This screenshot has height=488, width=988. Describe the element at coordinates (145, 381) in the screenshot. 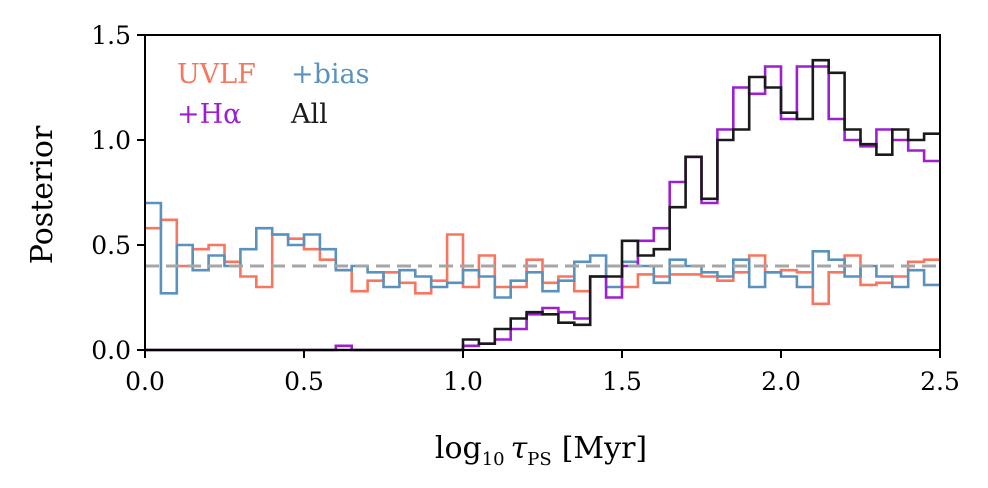

I see `x-tick-label: 0.0` at that location.